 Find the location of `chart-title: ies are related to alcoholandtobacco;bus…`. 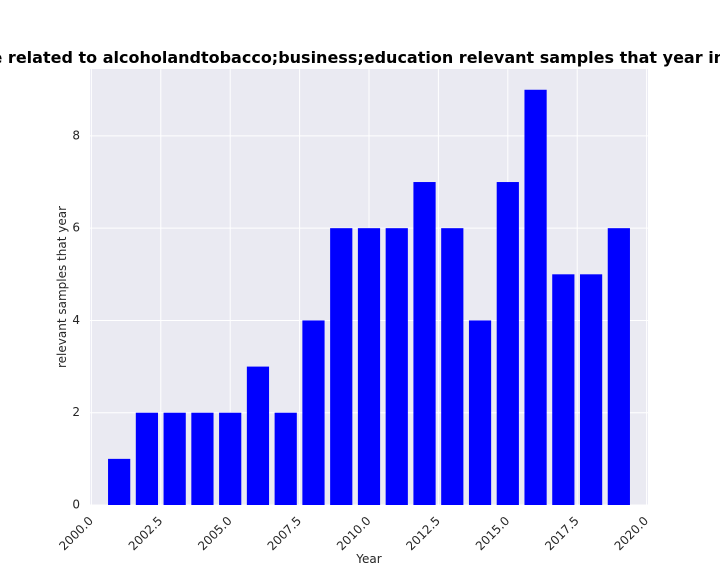

chart-title: ies are related to alcoholandtobacco;bus… is located at coordinates (360, 57).